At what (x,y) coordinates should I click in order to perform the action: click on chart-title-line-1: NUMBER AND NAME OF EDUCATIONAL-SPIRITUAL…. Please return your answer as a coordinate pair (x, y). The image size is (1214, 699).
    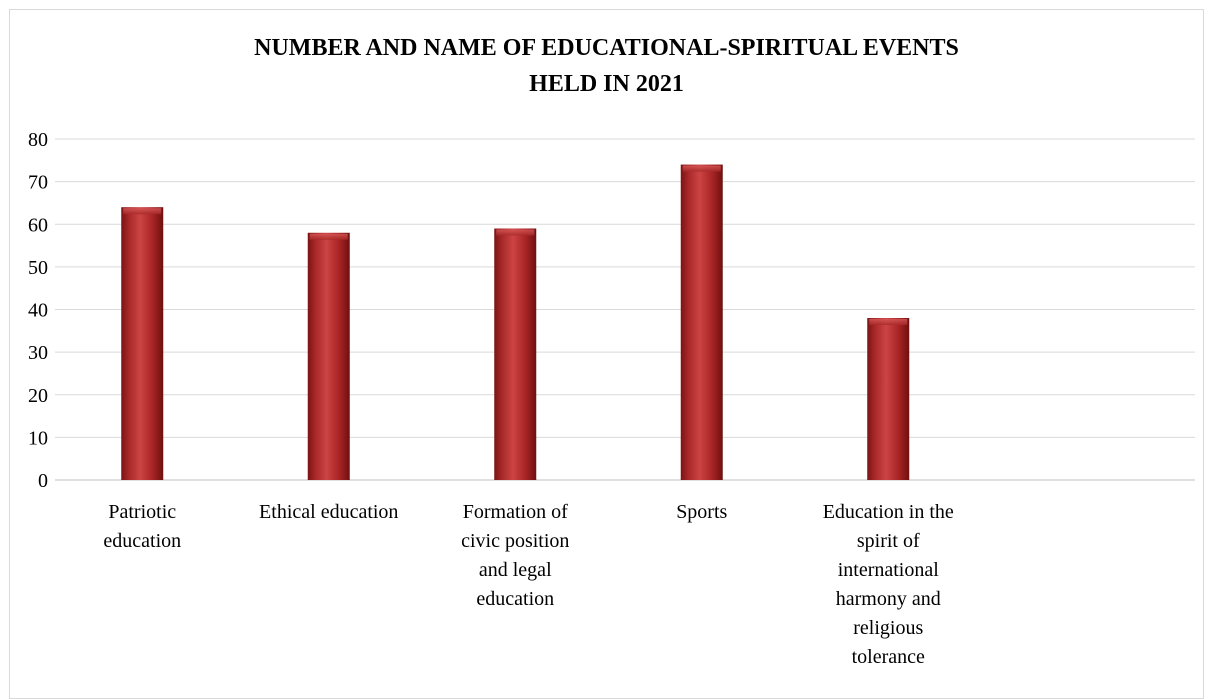
    Looking at the image, I should click on (606, 48).